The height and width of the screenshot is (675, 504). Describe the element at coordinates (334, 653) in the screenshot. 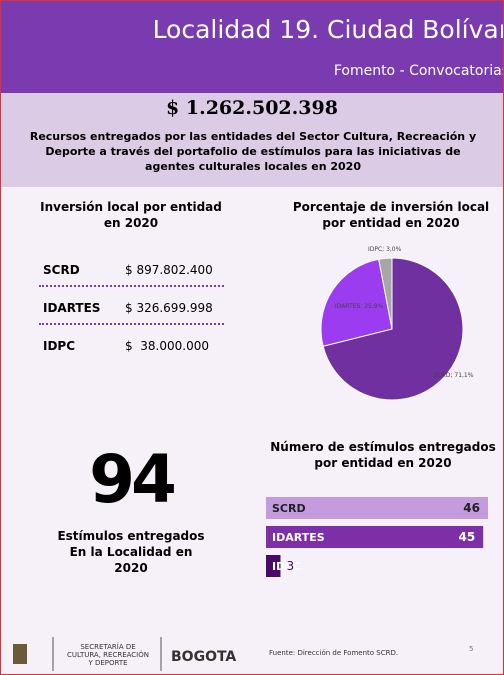

I see `source: Fuente: Dirección de Fomento SCRD.` at that location.